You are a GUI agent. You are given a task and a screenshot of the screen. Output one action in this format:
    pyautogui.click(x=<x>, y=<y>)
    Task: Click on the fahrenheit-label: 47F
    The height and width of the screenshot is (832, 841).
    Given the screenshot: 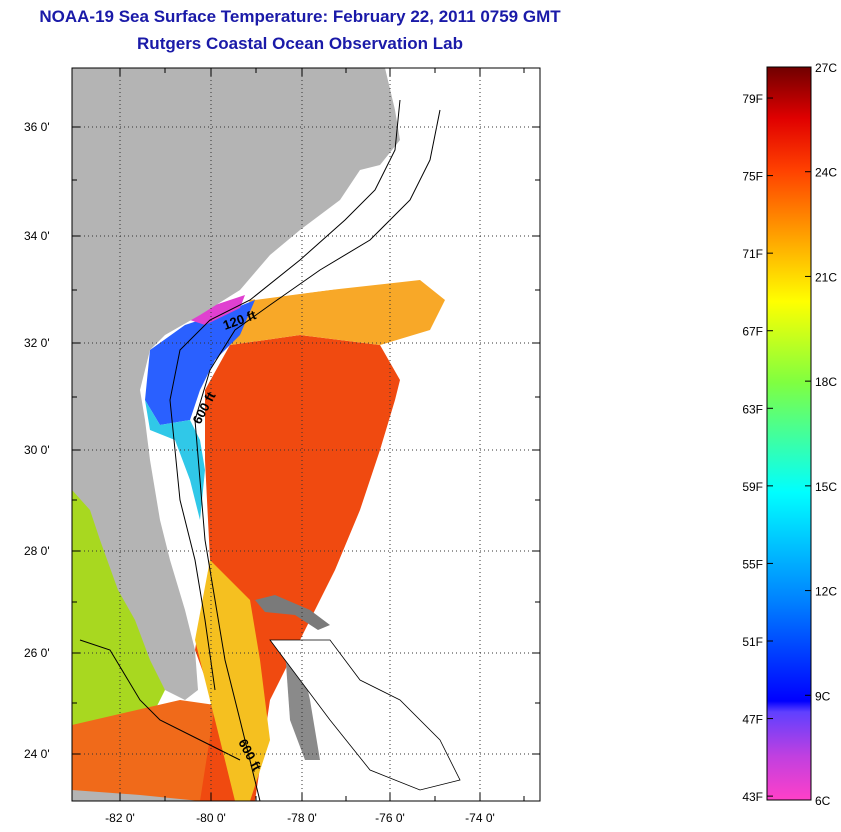 What is the action you would take?
    pyautogui.click(x=752, y=720)
    